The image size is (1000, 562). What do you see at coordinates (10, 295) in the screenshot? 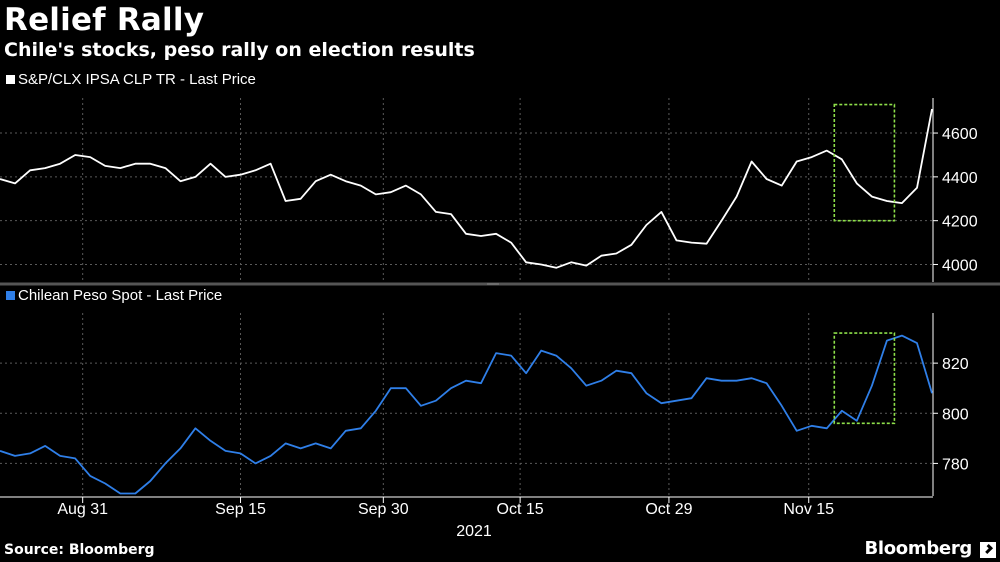
I see `peso-legend-swatch` at bounding box center [10, 295].